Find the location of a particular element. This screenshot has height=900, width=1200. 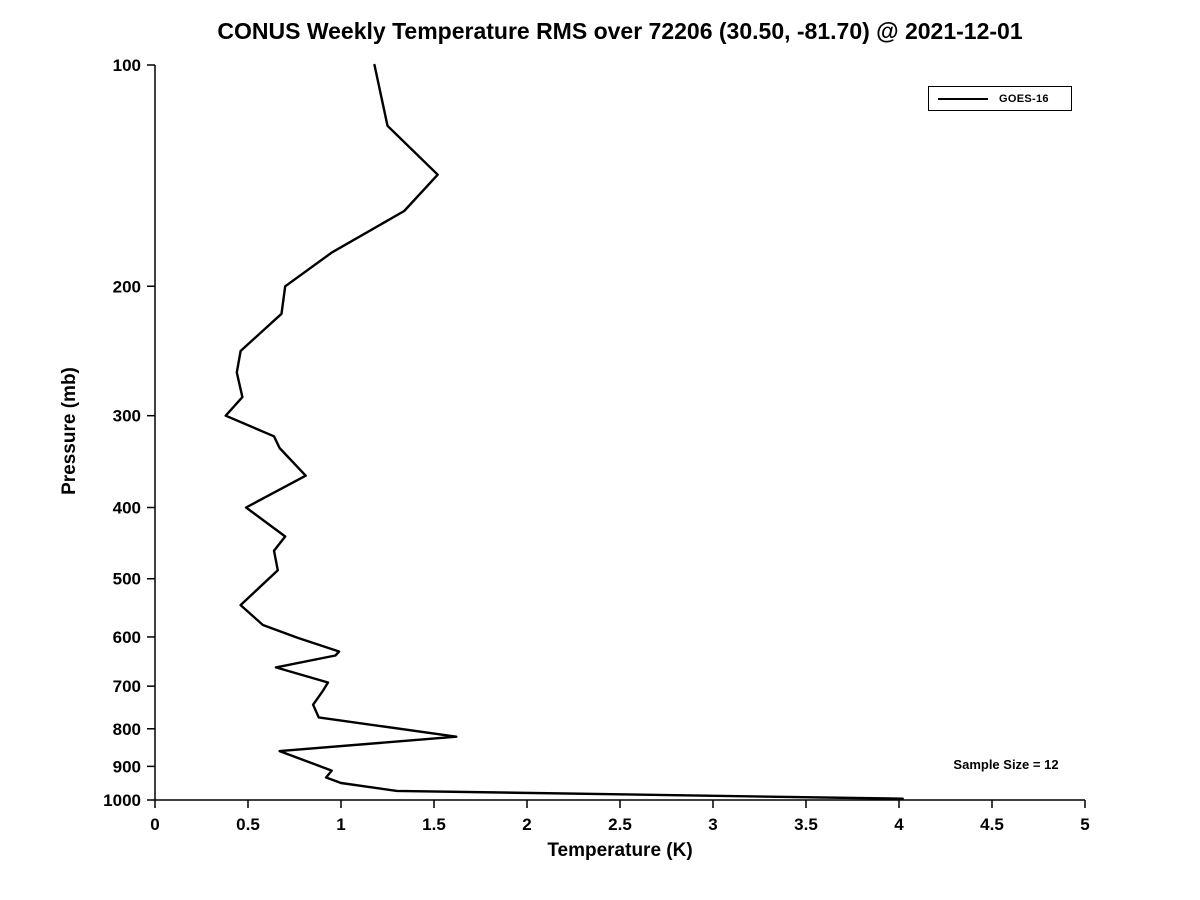

x-tick-label: 5 is located at coordinates (1084, 824).